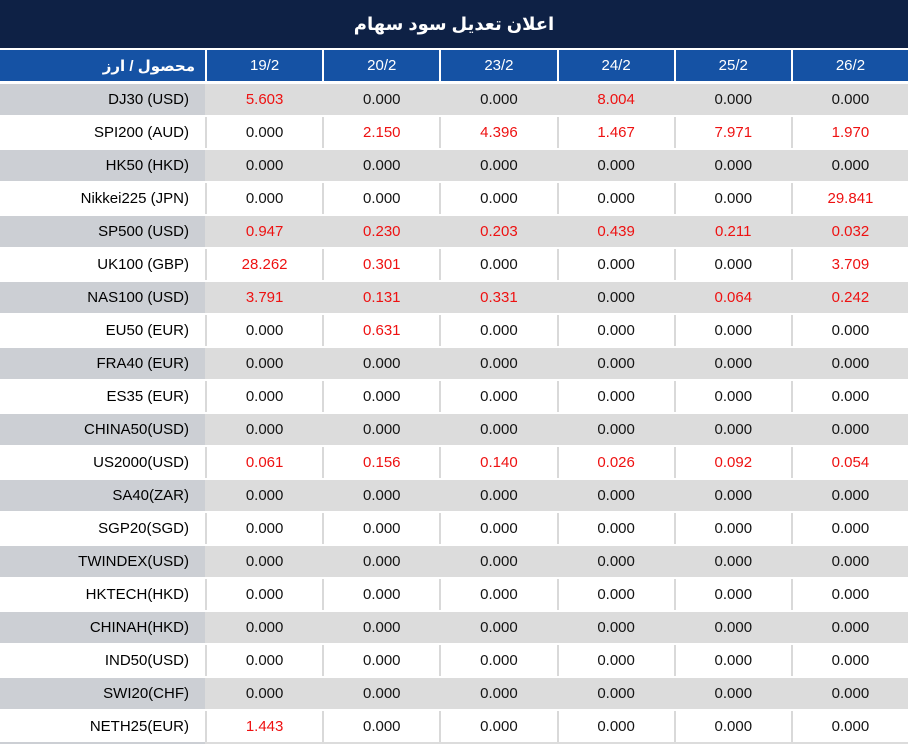 This screenshot has height=744, width=908. I want to click on value-cell: 0.211, so click(732, 231).